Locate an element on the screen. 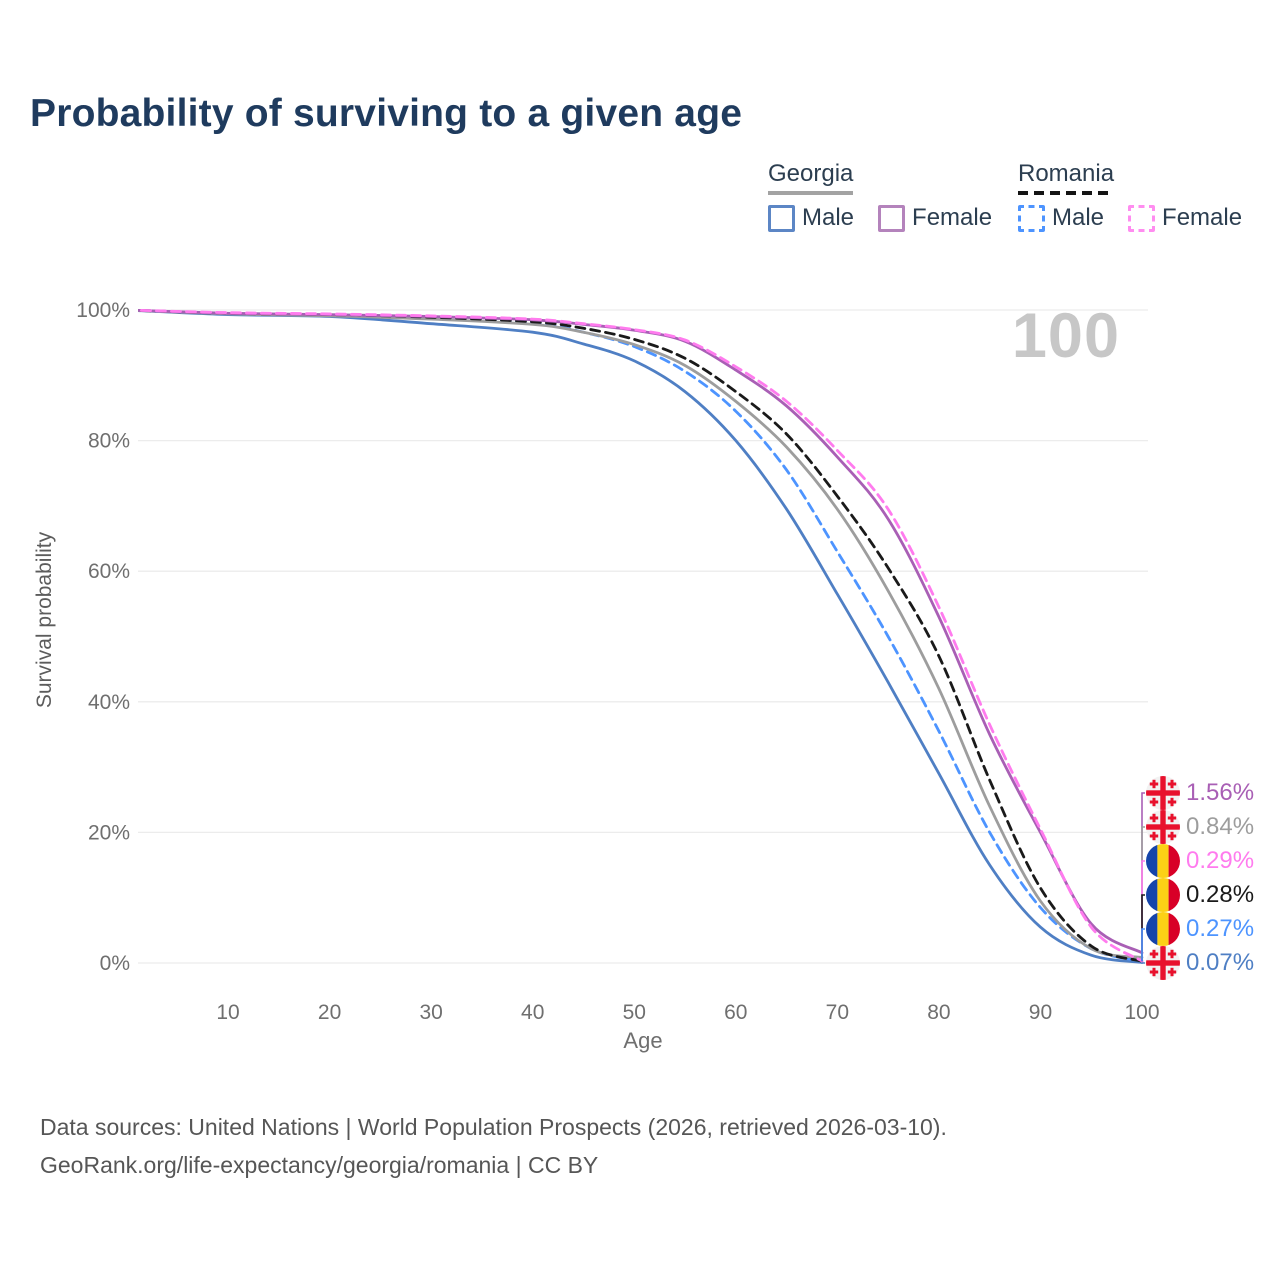 This screenshot has width=1280, height=1280. end-label-romania-average: 0.28% is located at coordinates (1200, 895).